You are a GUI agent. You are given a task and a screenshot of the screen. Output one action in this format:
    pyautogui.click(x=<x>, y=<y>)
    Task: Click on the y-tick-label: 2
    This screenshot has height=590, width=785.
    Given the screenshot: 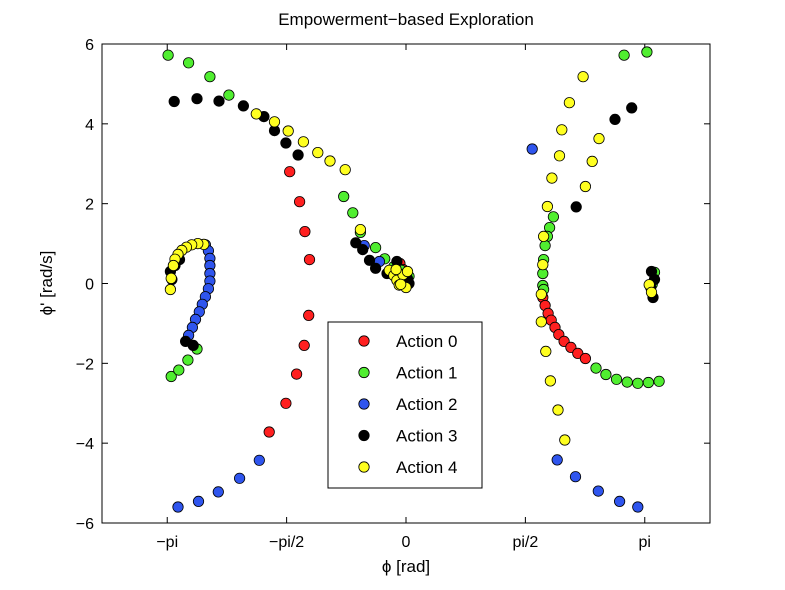 What is the action you would take?
    pyautogui.click(x=89, y=205)
    